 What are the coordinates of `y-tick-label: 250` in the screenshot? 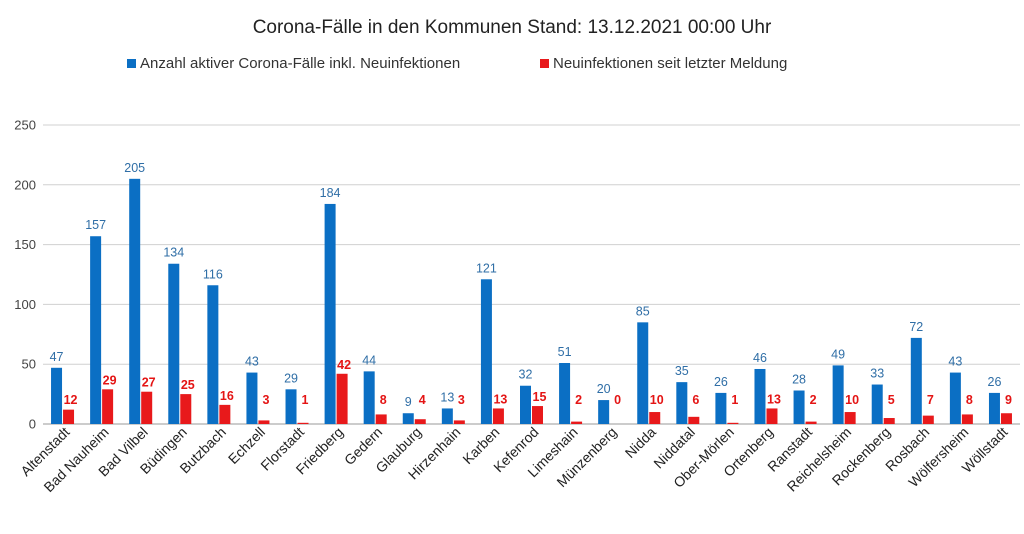 It's located at (25, 125).